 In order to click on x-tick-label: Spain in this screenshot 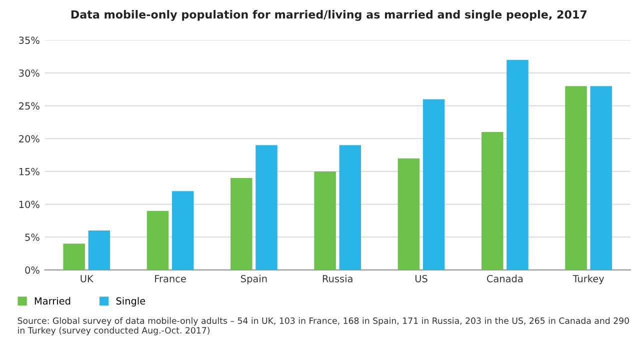, I will do `click(254, 279)`.